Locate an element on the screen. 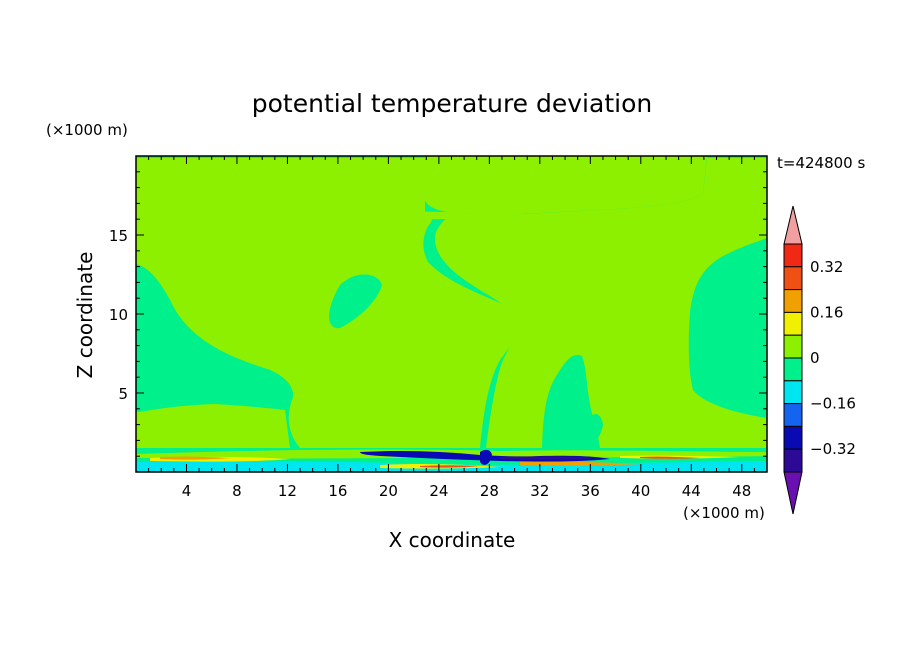  y-tick-label: 5 is located at coordinates (123, 394).